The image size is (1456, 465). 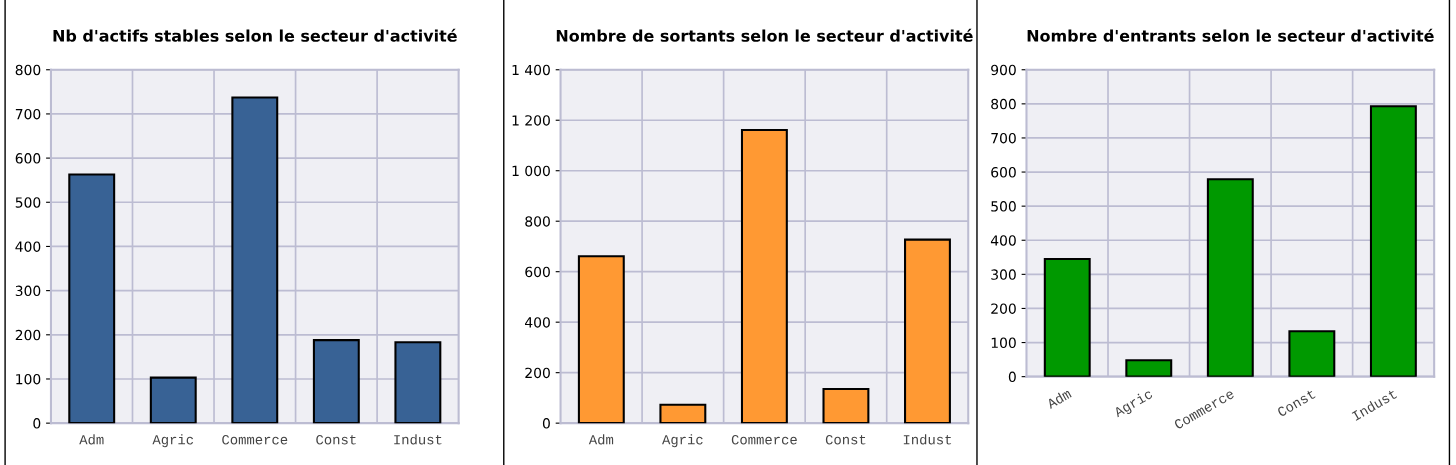 I want to click on chart-title: Nombre de sortants selon le secteur d'activité, so click(x=764, y=35).